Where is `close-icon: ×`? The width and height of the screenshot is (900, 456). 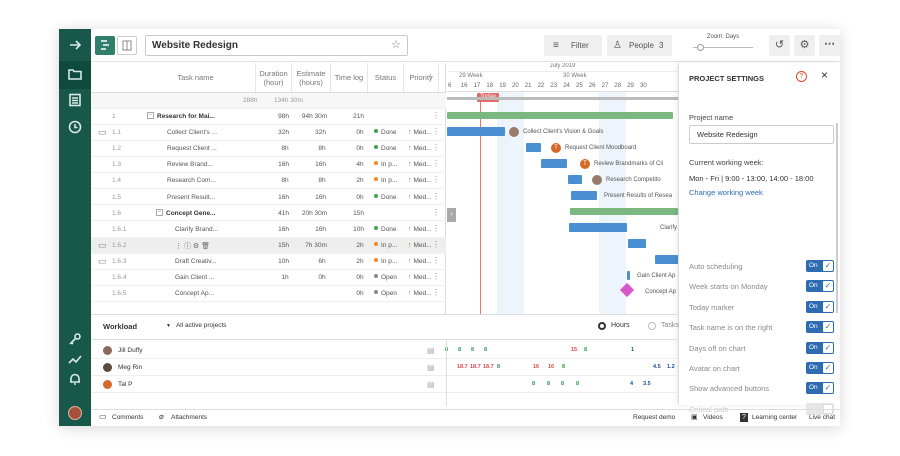
close-icon: × is located at coordinates (825, 75).